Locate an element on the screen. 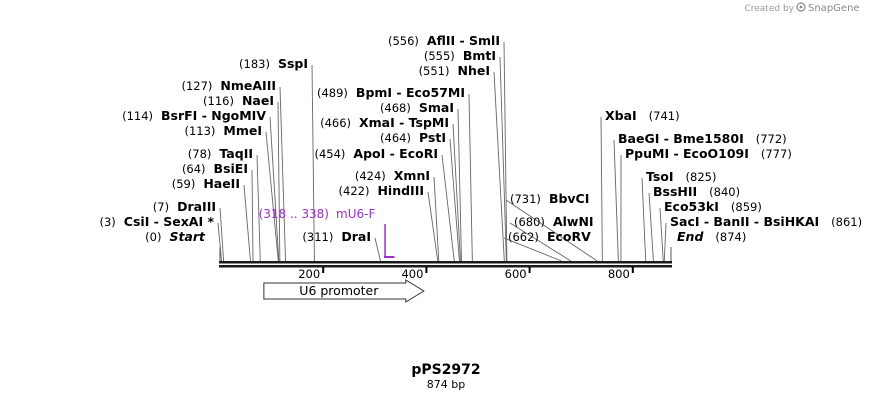 The width and height of the screenshot is (892, 400). site-bpmi: BpmI - Eco57MI (489) is located at coordinates (391, 92).